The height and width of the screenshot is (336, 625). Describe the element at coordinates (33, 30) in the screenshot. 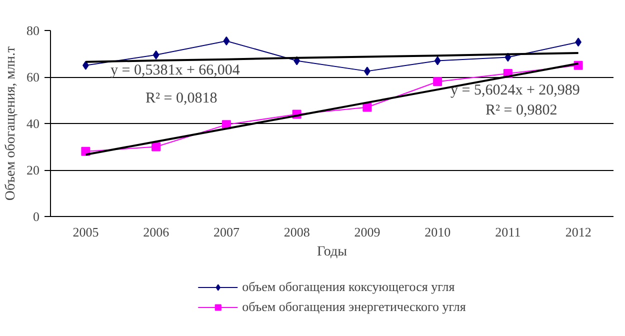

I see `y-tick-label: 80` at that location.